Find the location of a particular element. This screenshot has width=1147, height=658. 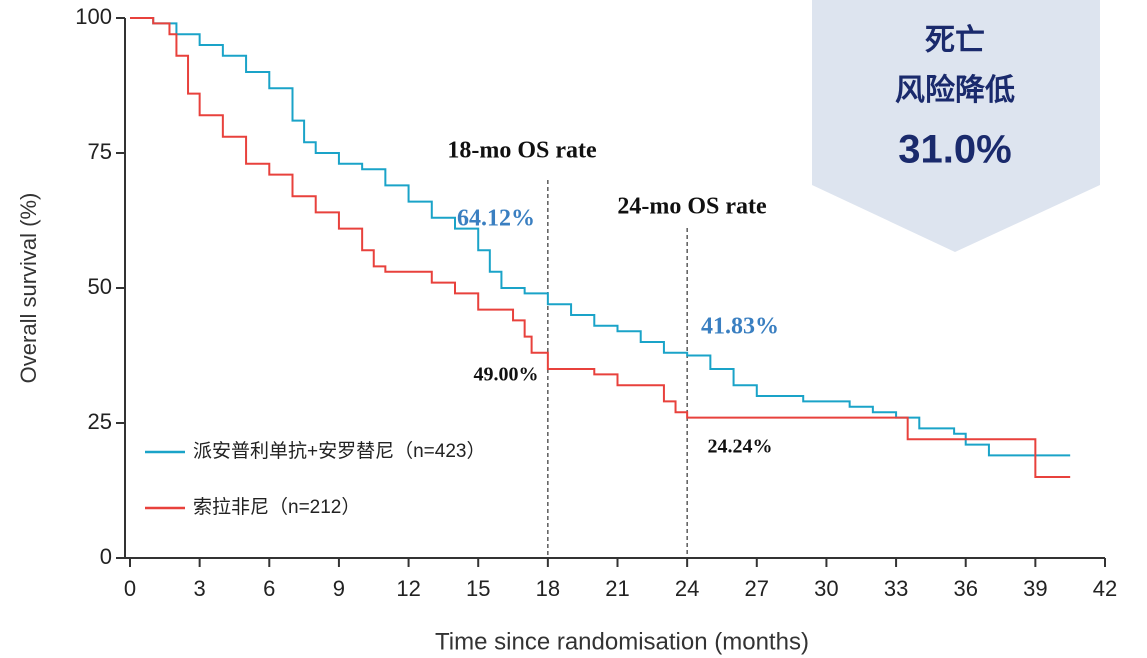

x-tick-label: 30 is located at coordinates (826, 588).